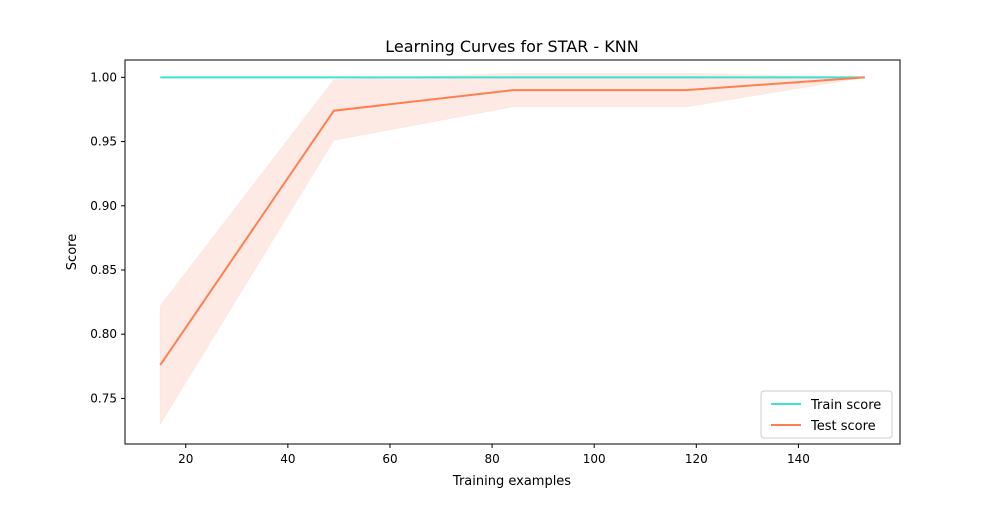 The image size is (1000, 505). What do you see at coordinates (389, 459) in the screenshot?
I see `x-tick-label: 60` at bounding box center [389, 459].